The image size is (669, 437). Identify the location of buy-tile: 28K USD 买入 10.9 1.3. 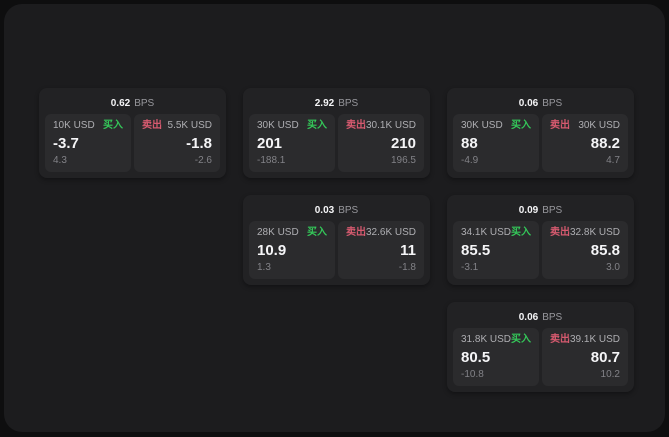
(292, 250).